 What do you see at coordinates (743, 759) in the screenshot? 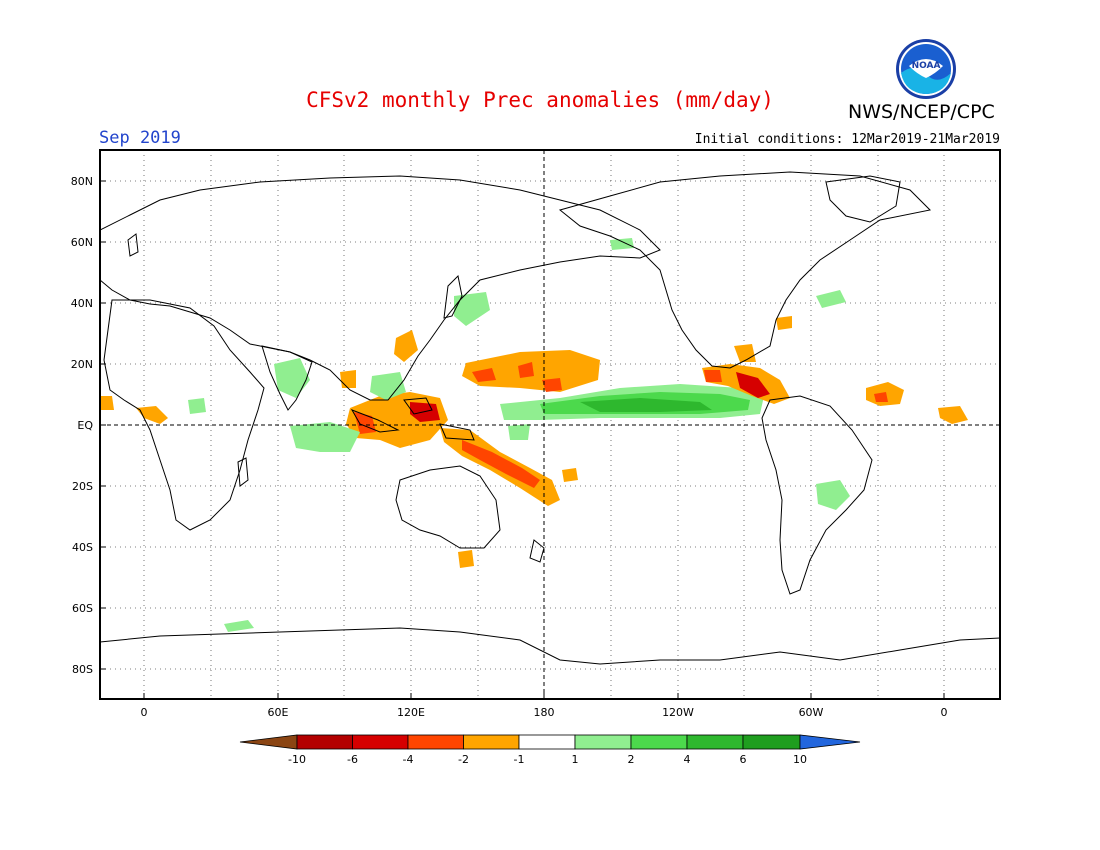
I see `colorbar-label: 6` at bounding box center [743, 759].